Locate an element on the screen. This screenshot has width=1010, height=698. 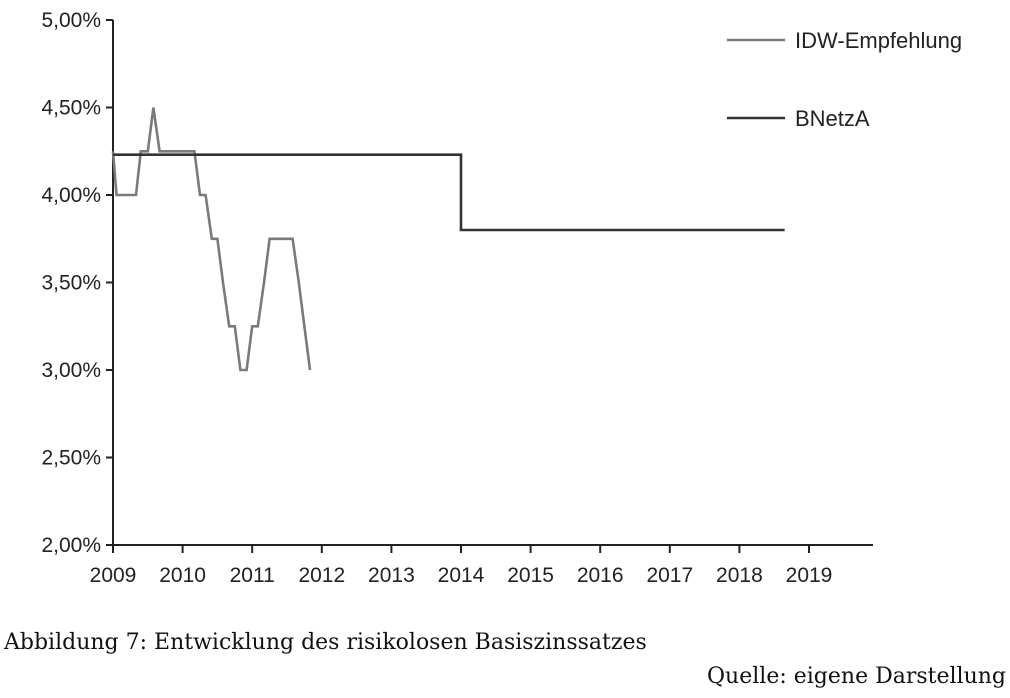
x-tick-label: 2015 is located at coordinates (530, 575).